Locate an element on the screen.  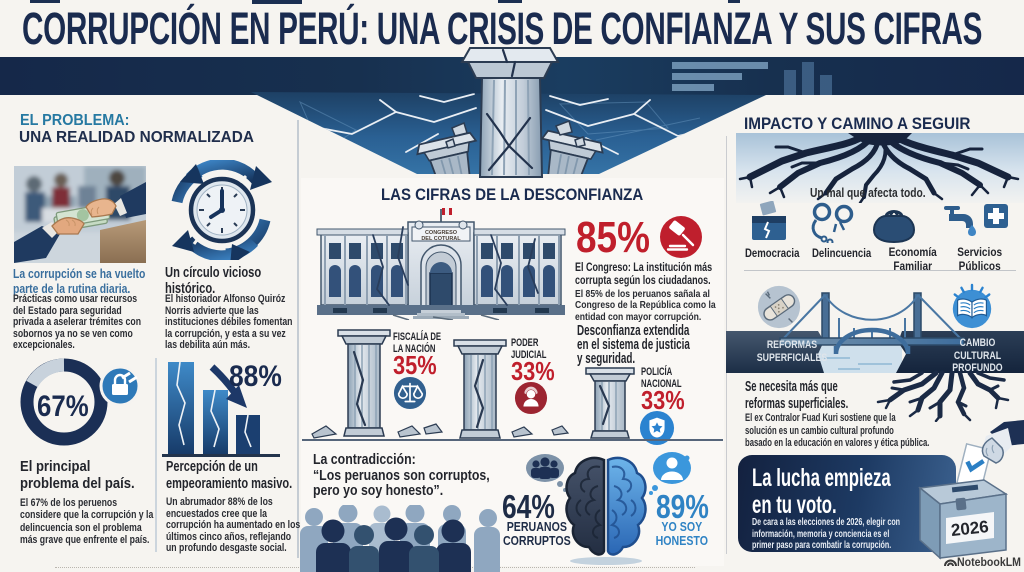
svg-text: CONGRESO is located at coordinates (441, 233).